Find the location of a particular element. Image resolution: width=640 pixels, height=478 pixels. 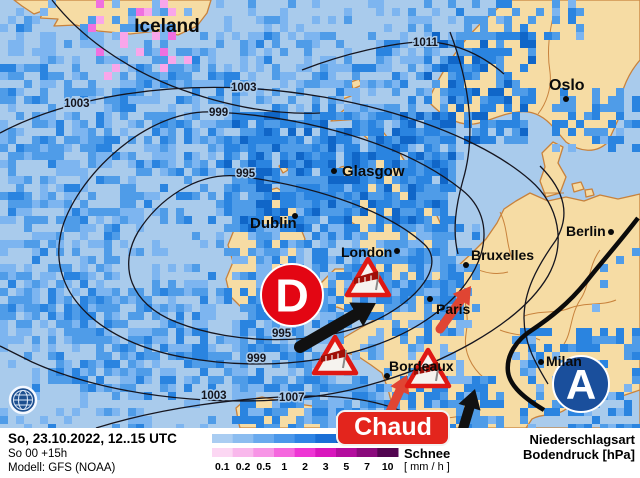

svg-text: Iceland is located at coordinates (166, 26).